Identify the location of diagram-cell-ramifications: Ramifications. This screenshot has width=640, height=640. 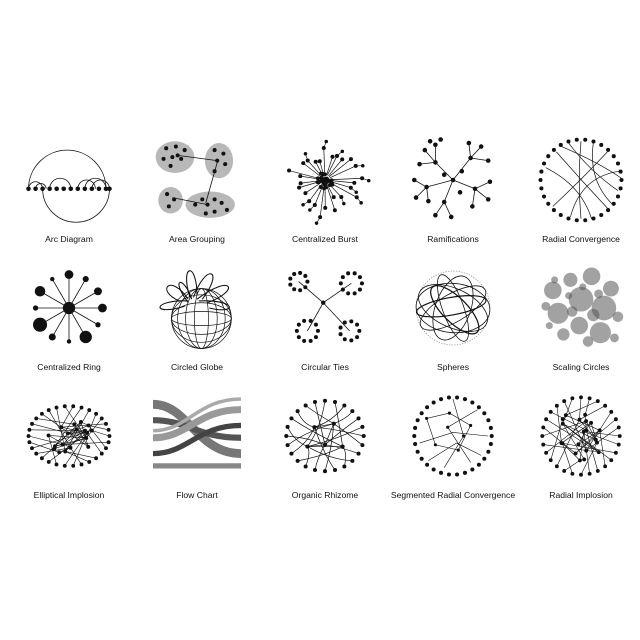
(453, 192).